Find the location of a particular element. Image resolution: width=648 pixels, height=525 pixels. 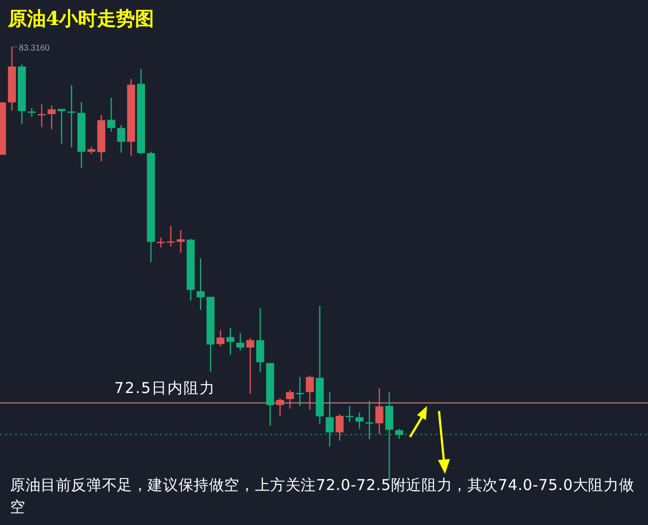

chart-title: 原油4小时走势图 is located at coordinates (80, 19).